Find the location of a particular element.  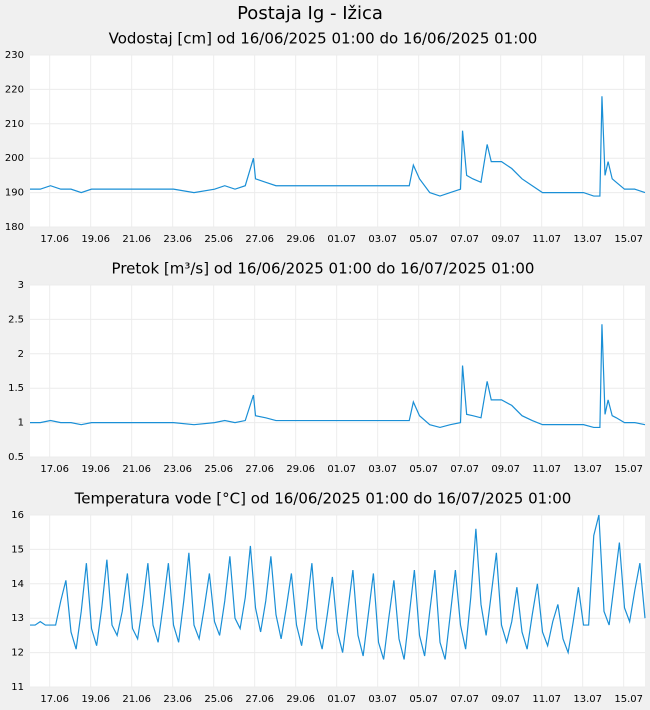

y-tick-label: 13 is located at coordinates (17, 618).